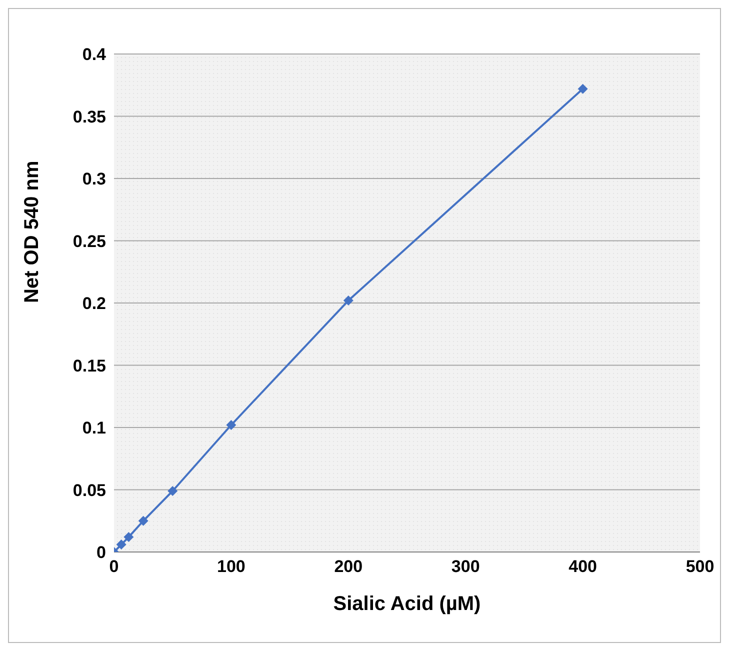 The height and width of the screenshot is (651, 729). I want to click on y-tick-label: 0.2, so click(94, 304).